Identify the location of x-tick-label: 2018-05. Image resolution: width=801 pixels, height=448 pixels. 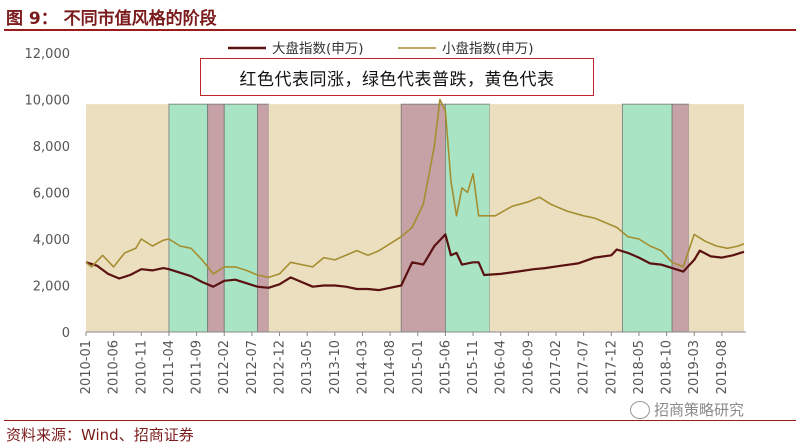
(639, 367).